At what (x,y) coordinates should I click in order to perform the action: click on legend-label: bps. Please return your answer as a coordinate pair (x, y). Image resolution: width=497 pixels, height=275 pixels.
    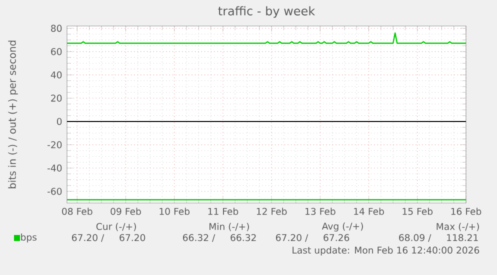
    Looking at the image, I should click on (29, 238).